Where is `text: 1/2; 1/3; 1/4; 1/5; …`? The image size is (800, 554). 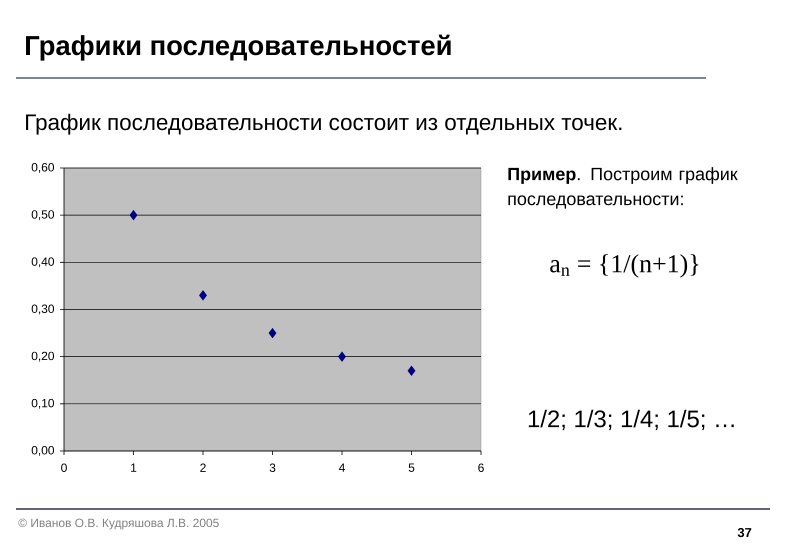
text: 1/2; 1/3; 1/4; 1/5; … is located at coordinates (631, 420).